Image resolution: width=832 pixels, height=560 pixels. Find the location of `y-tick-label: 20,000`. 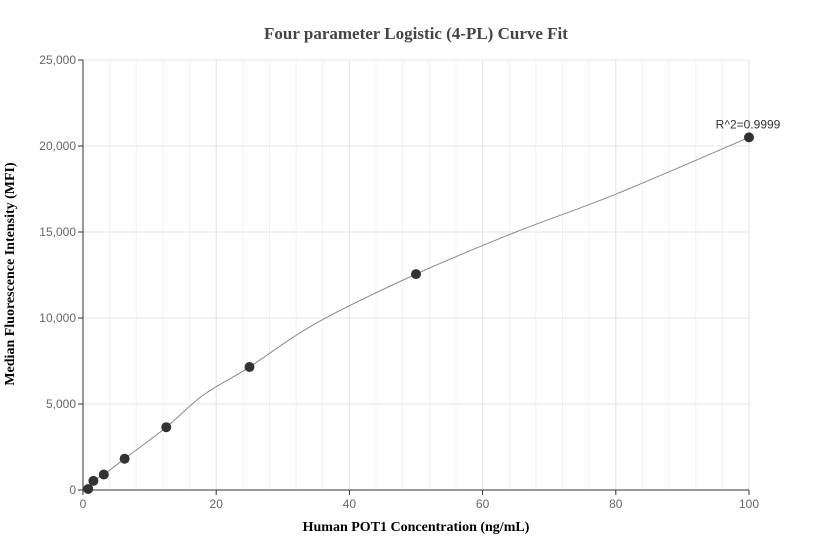

y-tick-label: 20,000 is located at coordinates (57, 146).